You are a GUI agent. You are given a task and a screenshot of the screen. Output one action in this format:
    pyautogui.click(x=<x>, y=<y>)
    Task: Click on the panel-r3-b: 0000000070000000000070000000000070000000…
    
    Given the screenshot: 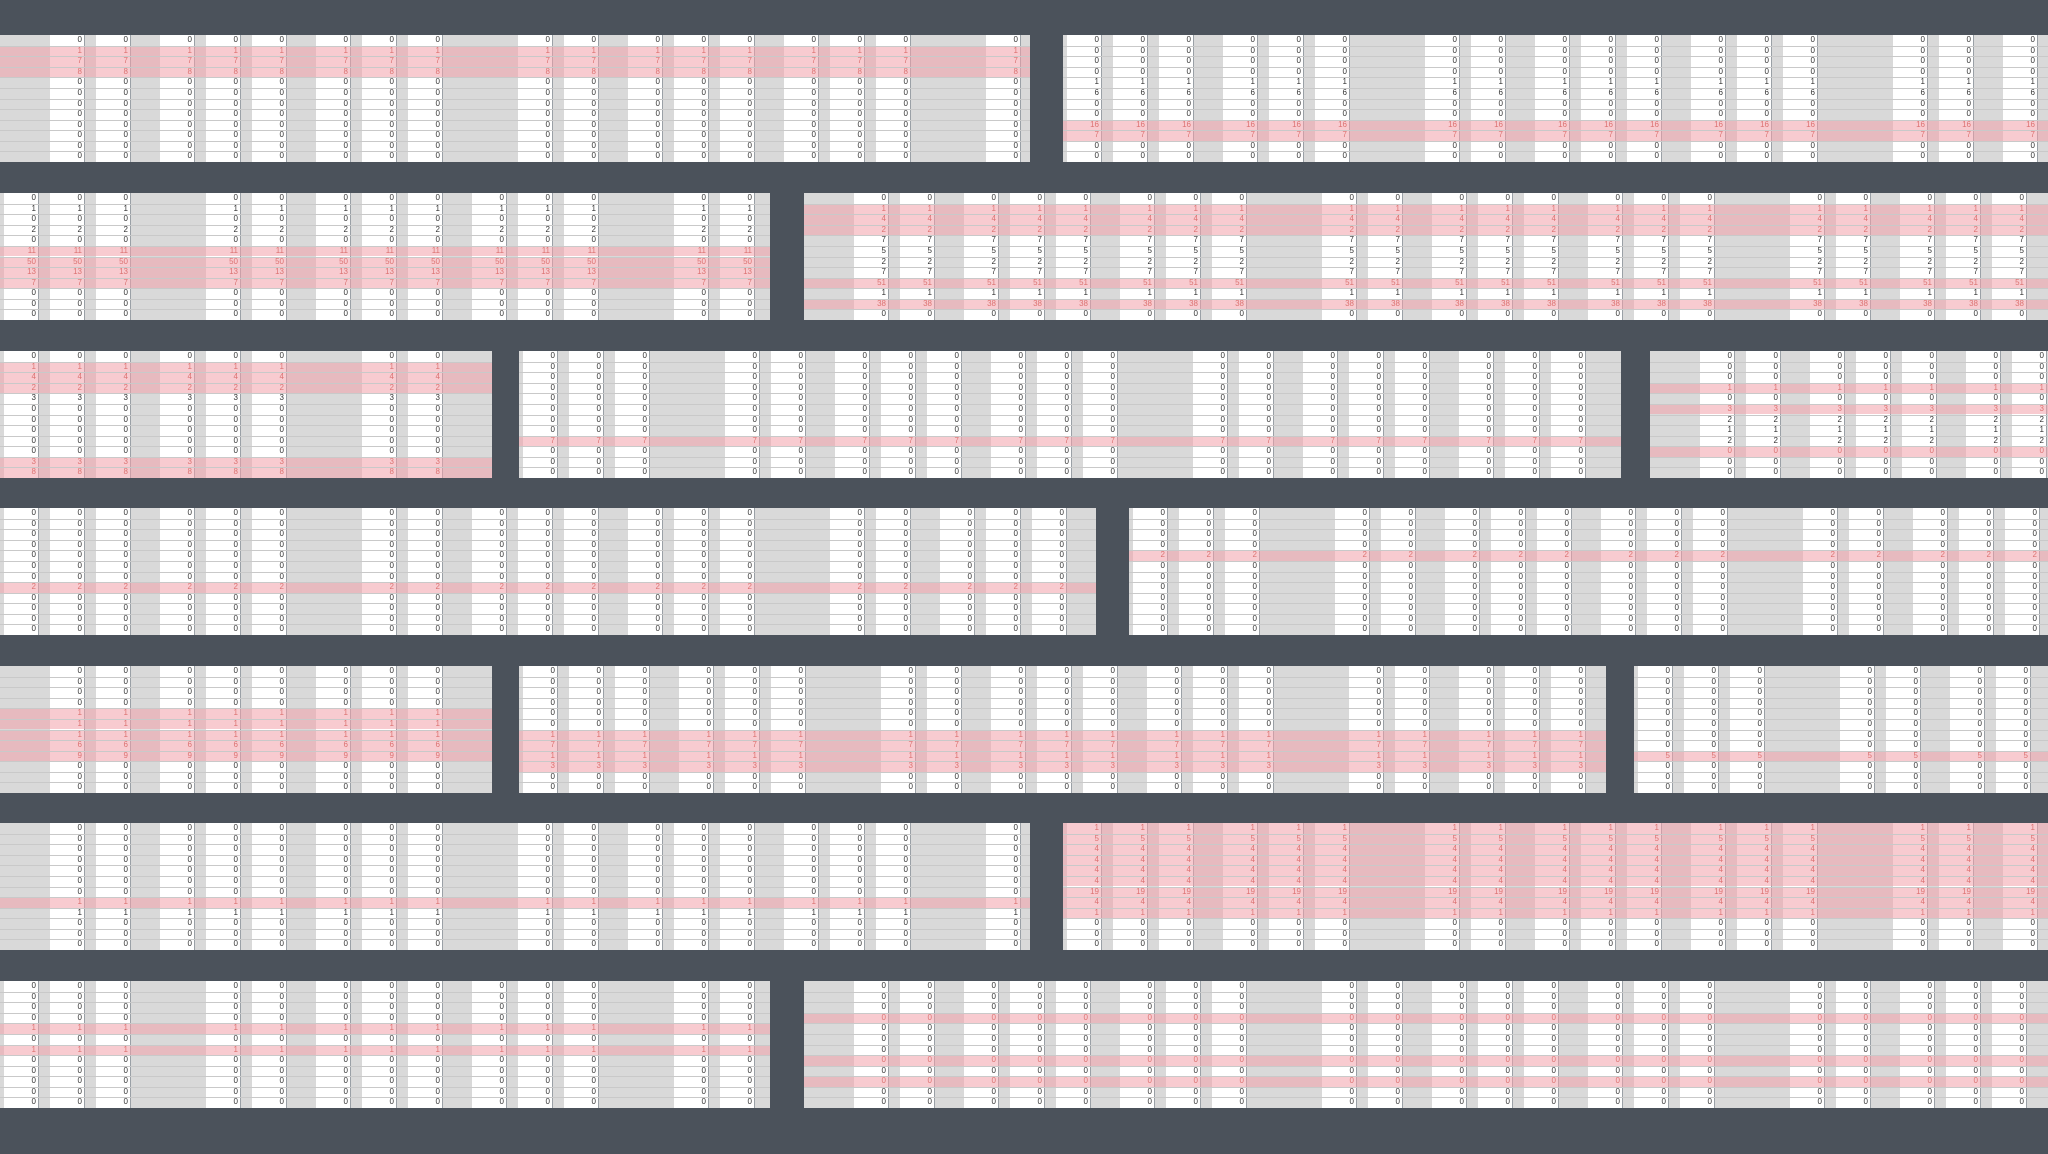 What is the action you would take?
    pyautogui.click(x=1070, y=414)
    